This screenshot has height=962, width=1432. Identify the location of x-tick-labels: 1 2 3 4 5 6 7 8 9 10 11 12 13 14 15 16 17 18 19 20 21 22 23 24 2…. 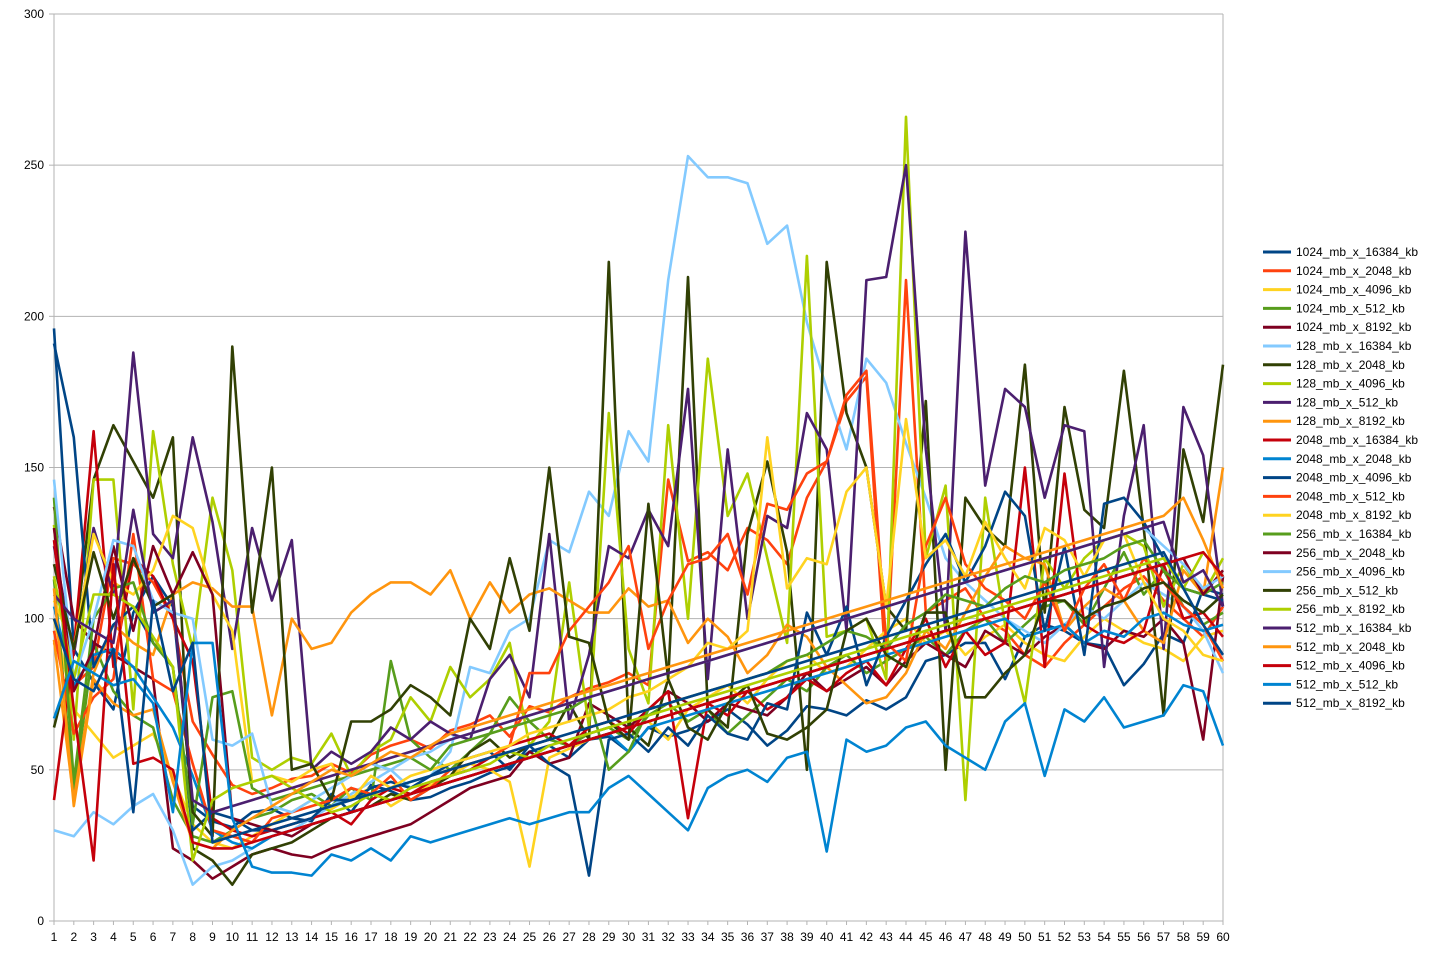
(640, 937).